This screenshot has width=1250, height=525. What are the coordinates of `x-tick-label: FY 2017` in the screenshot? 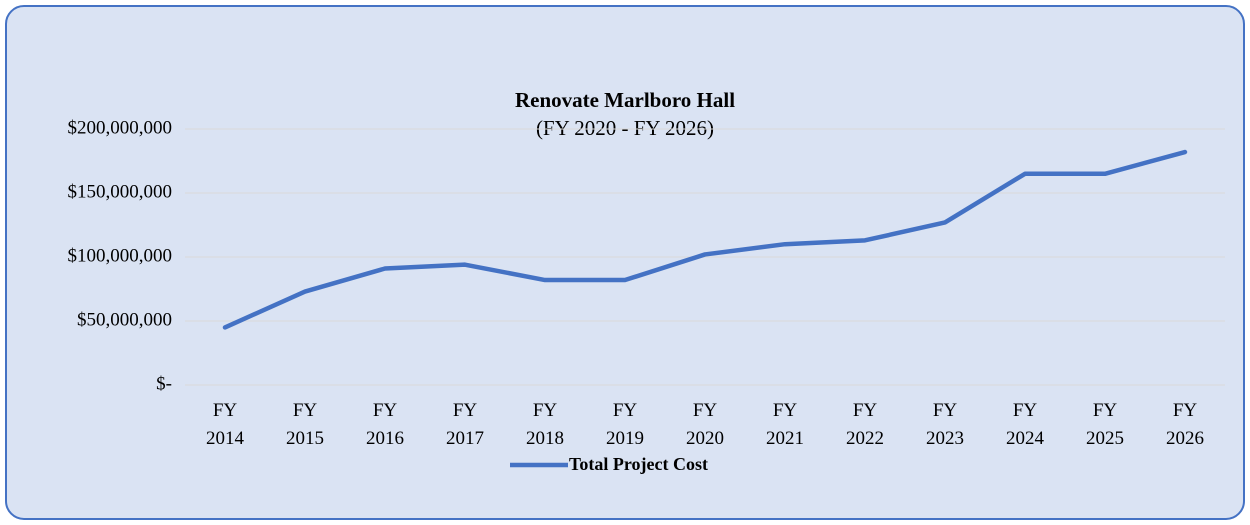 It's located at (465, 424).